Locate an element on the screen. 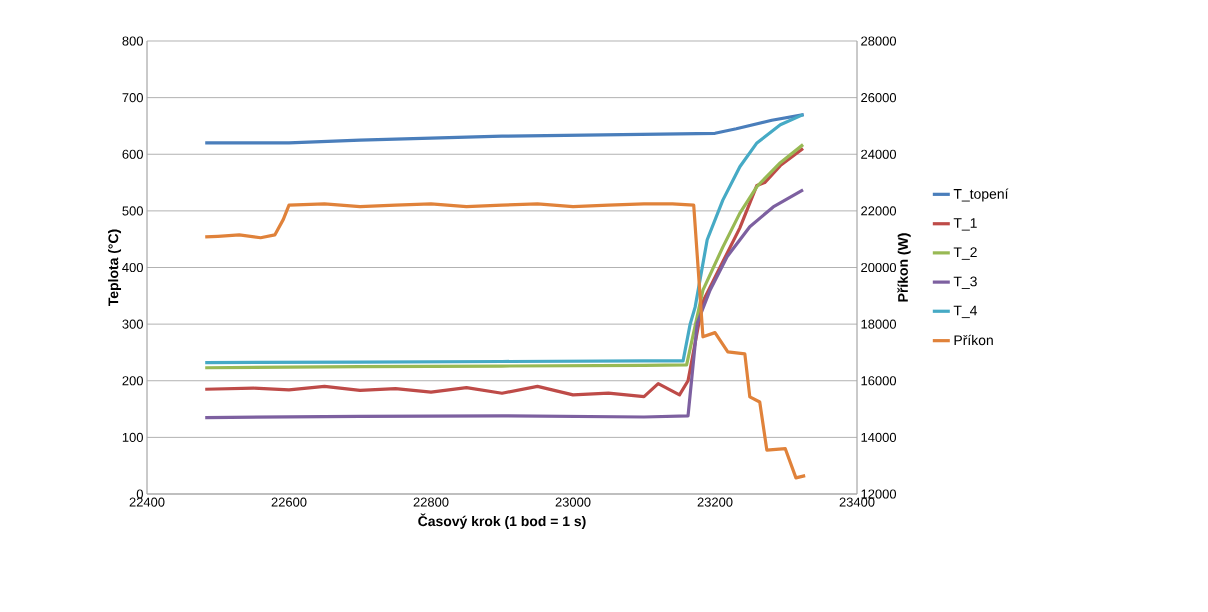 The height and width of the screenshot is (612, 1208). x-tick-label: 22400 is located at coordinates (147, 502).